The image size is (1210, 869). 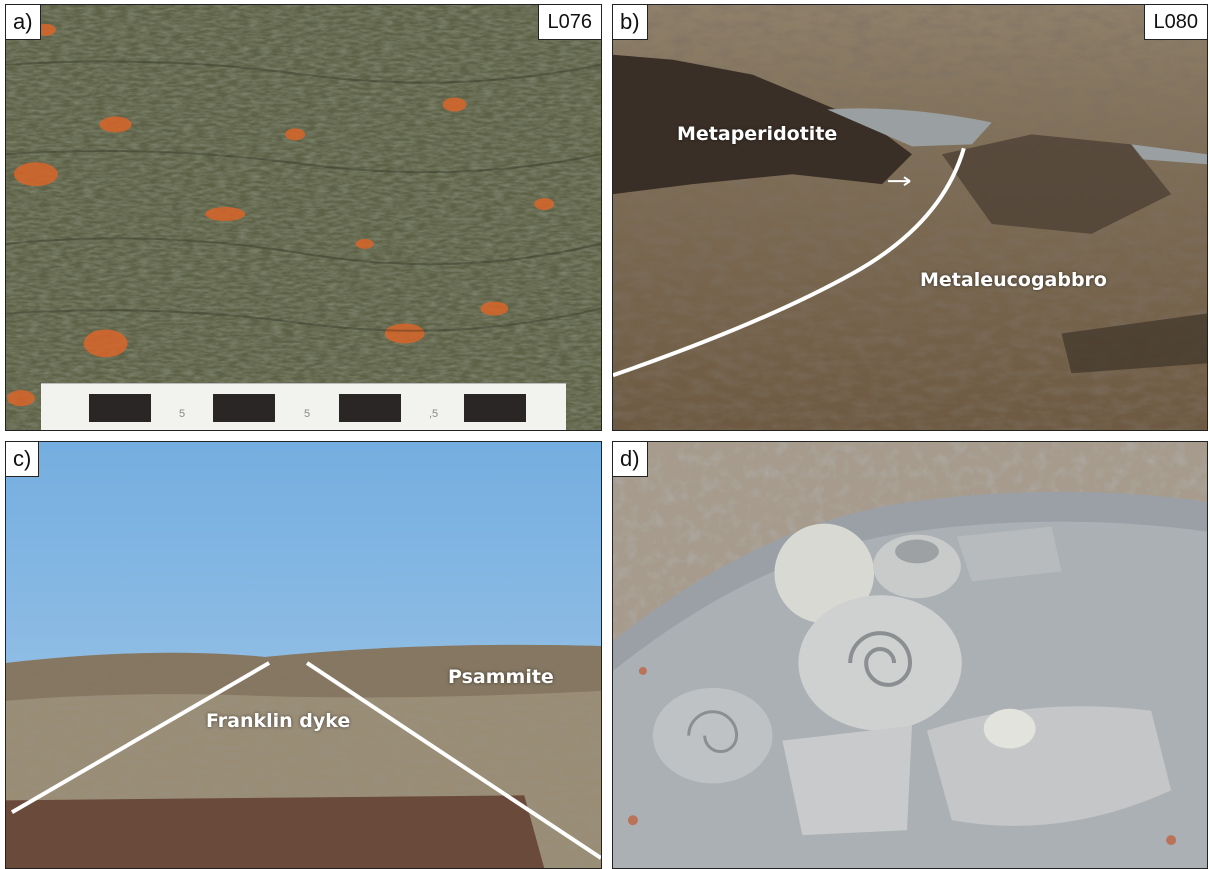 What do you see at coordinates (757, 134) in the screenshot?
I see `metaperidotite-label: Metaperidotite` at bounding box center [757, 134].